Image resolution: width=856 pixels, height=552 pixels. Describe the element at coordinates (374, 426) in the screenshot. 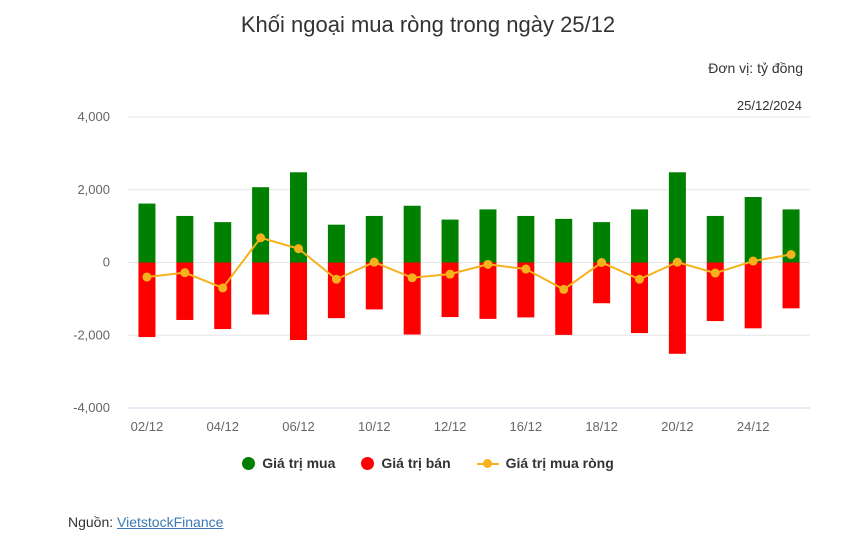

I see `x-tick-label: 10/12` at that location.